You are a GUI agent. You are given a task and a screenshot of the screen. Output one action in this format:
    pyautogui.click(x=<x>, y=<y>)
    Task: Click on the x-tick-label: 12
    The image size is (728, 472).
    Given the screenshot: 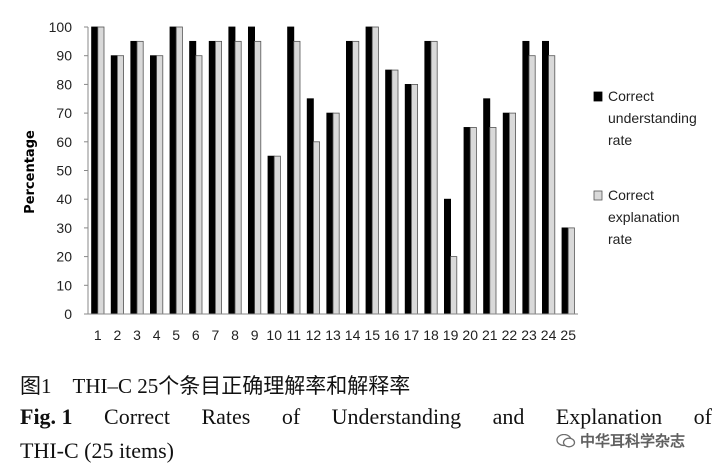 What is the action you would take?
    pyautogui.click(x=314, y=335)
    